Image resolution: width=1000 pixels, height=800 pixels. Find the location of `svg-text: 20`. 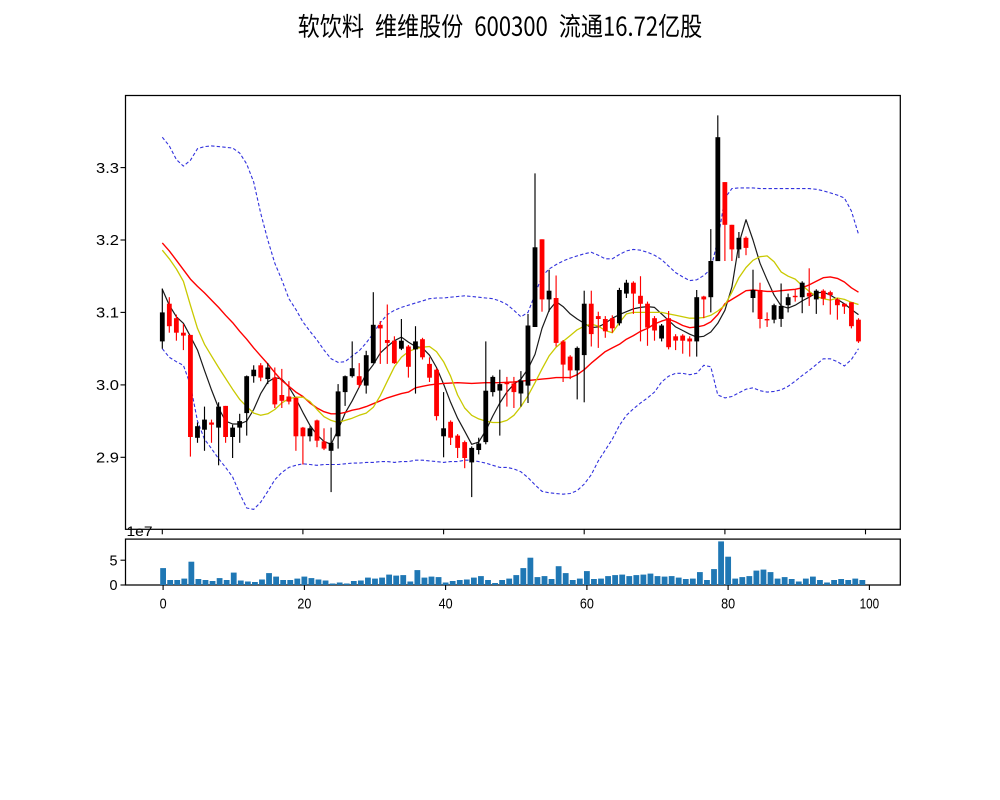

svg-text: 20 is located at coordinates (304, 605).